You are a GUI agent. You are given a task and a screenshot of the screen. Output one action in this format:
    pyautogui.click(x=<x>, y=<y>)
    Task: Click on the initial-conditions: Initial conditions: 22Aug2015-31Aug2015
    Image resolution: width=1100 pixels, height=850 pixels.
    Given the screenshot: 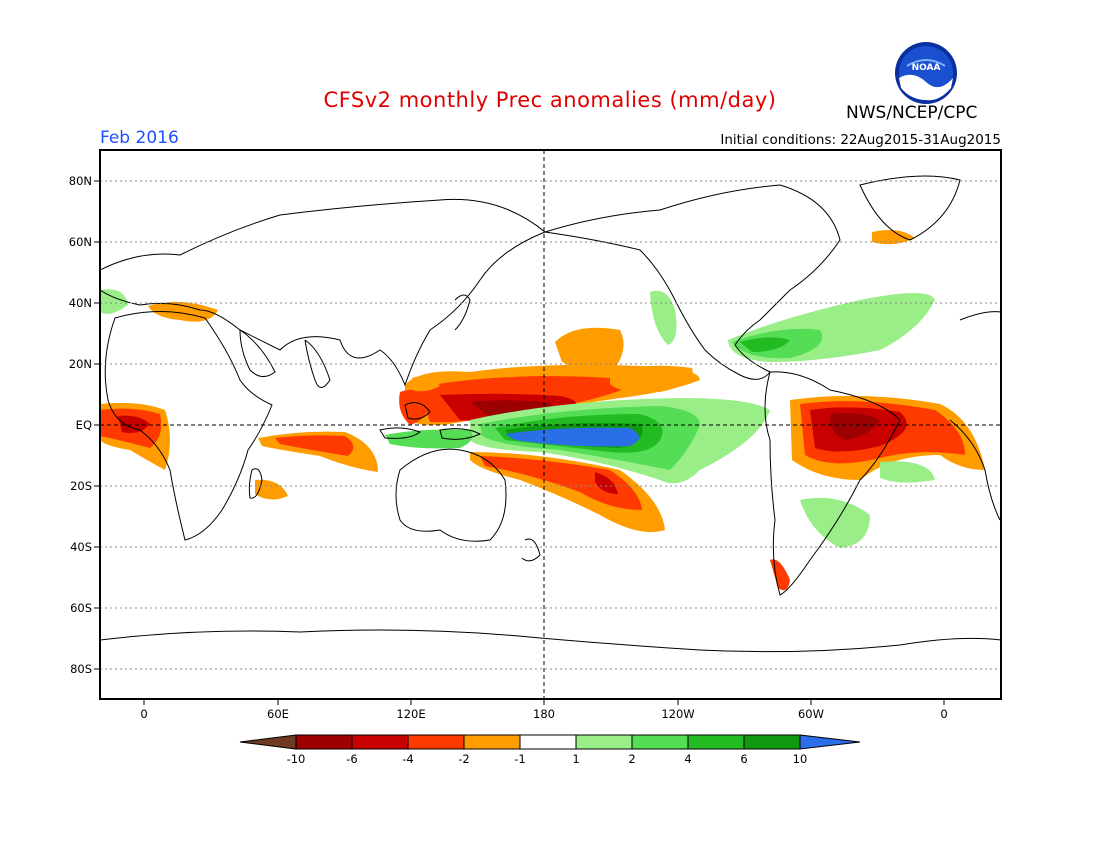 What is the action you would take?
    pyautogui.click(x=860, y=140)
    